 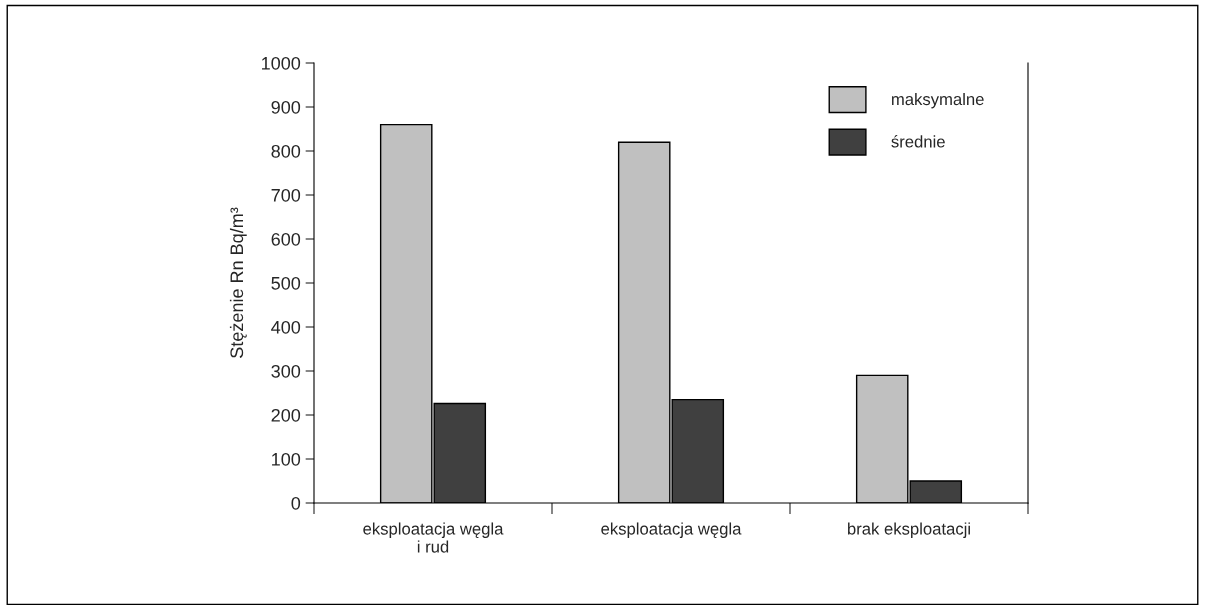 What do you see at coordinates (671, 530) in the screenshot?
I see `x-tick-label: eksploatacja węgla` at bounding box center [671, 530].